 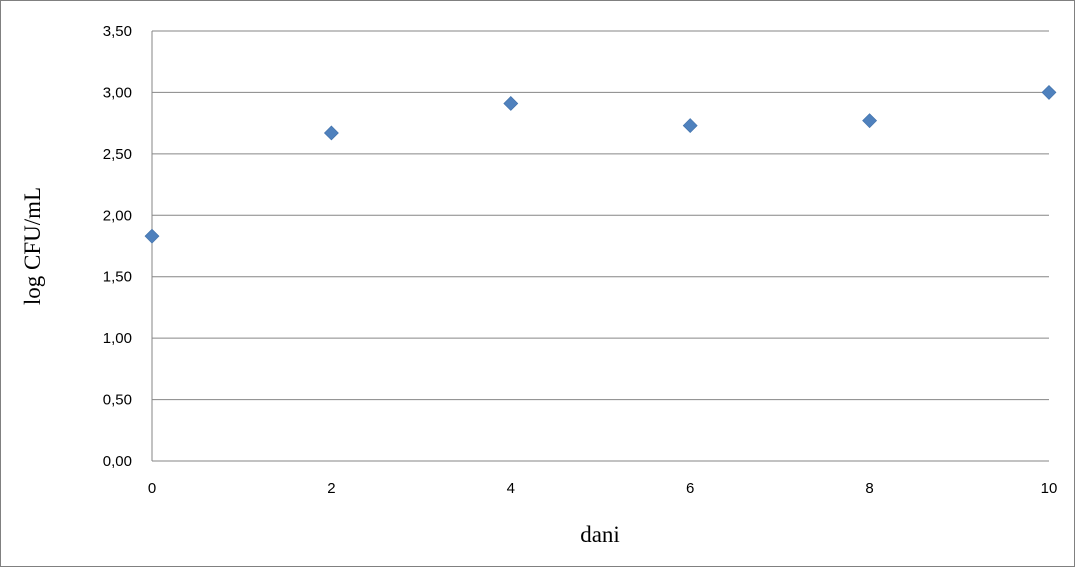 What do you see at coordinates (600, 534) in the screenshot?
I see `x-axis-title: dani` at bounding box center [600, 534].